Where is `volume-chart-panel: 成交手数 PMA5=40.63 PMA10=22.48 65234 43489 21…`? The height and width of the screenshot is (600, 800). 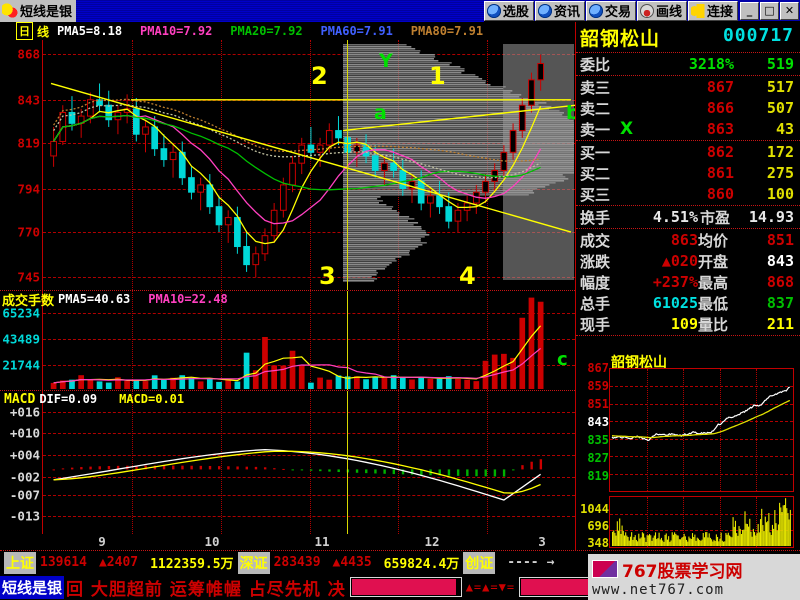 volume-chart-panel: 成交手数 PMA5=40.63 PMA10=22.48 65234 43489 21… is located at coordinates (287, 340).